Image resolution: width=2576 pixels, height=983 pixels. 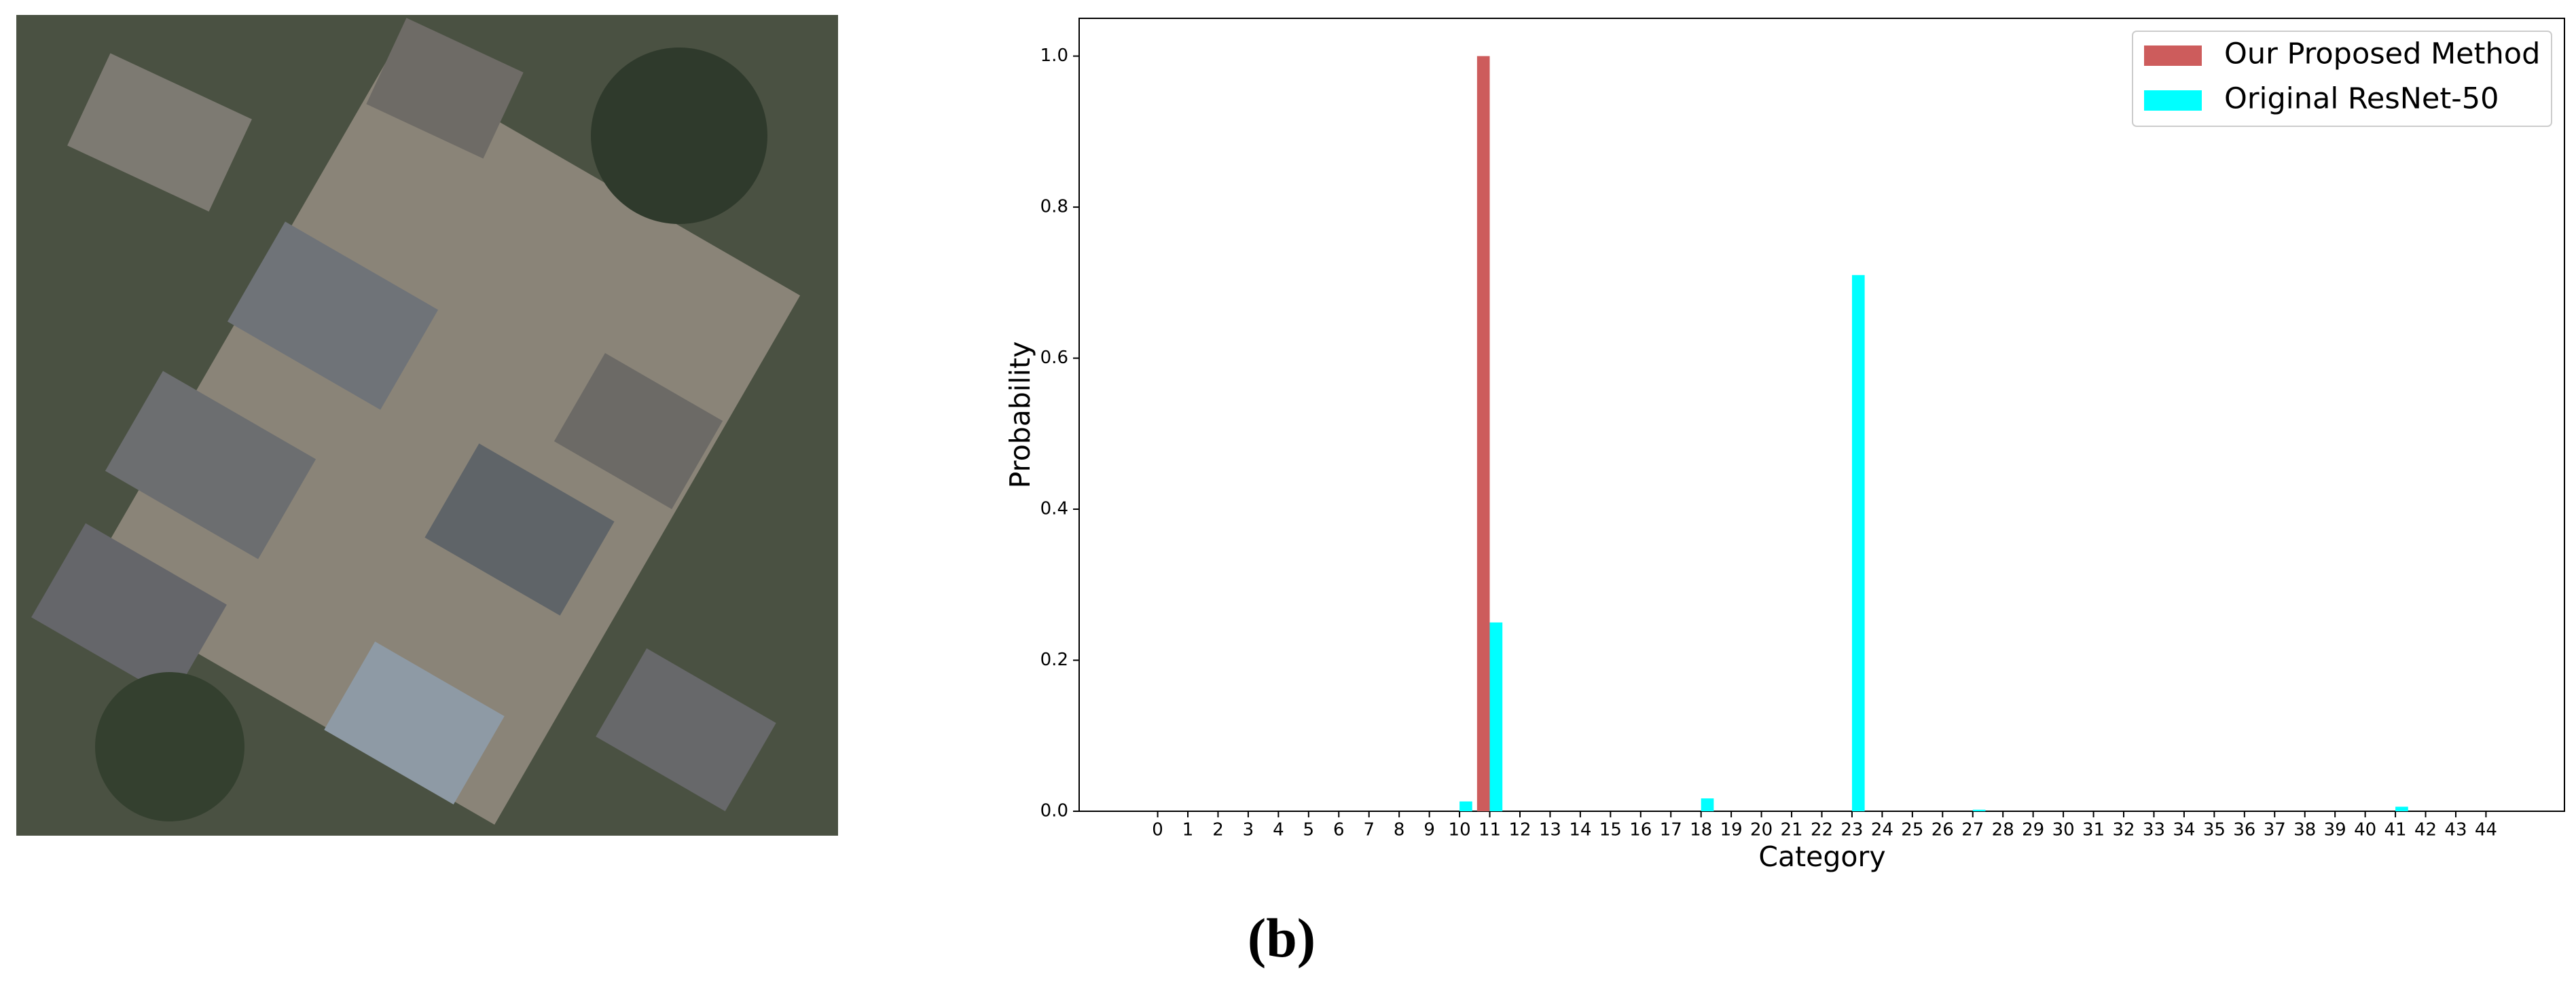 I want to click on x-tick-label: 30, so click(x=2063, y=830).